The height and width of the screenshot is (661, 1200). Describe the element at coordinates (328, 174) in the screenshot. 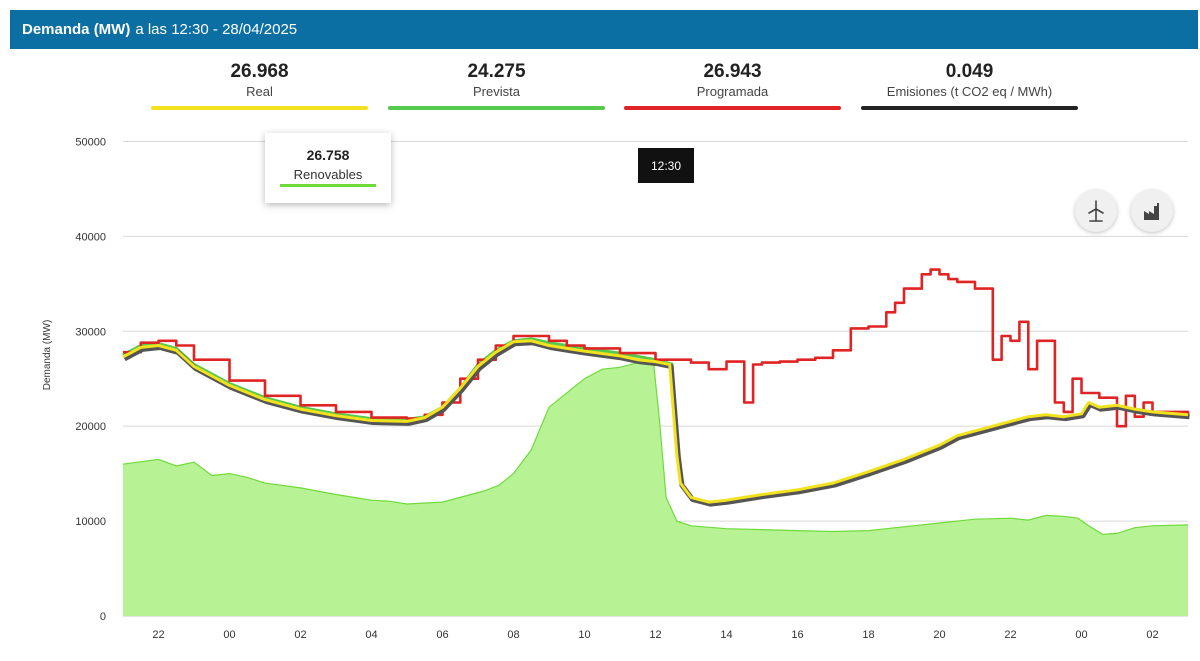

I see `tooltip-label: Renovables` at that location.